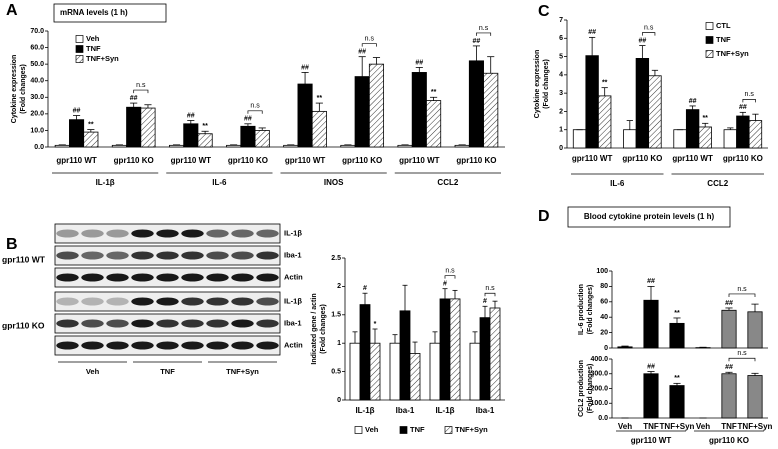 This screenshot has width=778, height=449. Describe the element at coordinates (604, 302) in the screenshot. I see `y-tick-label: 60` at that location.